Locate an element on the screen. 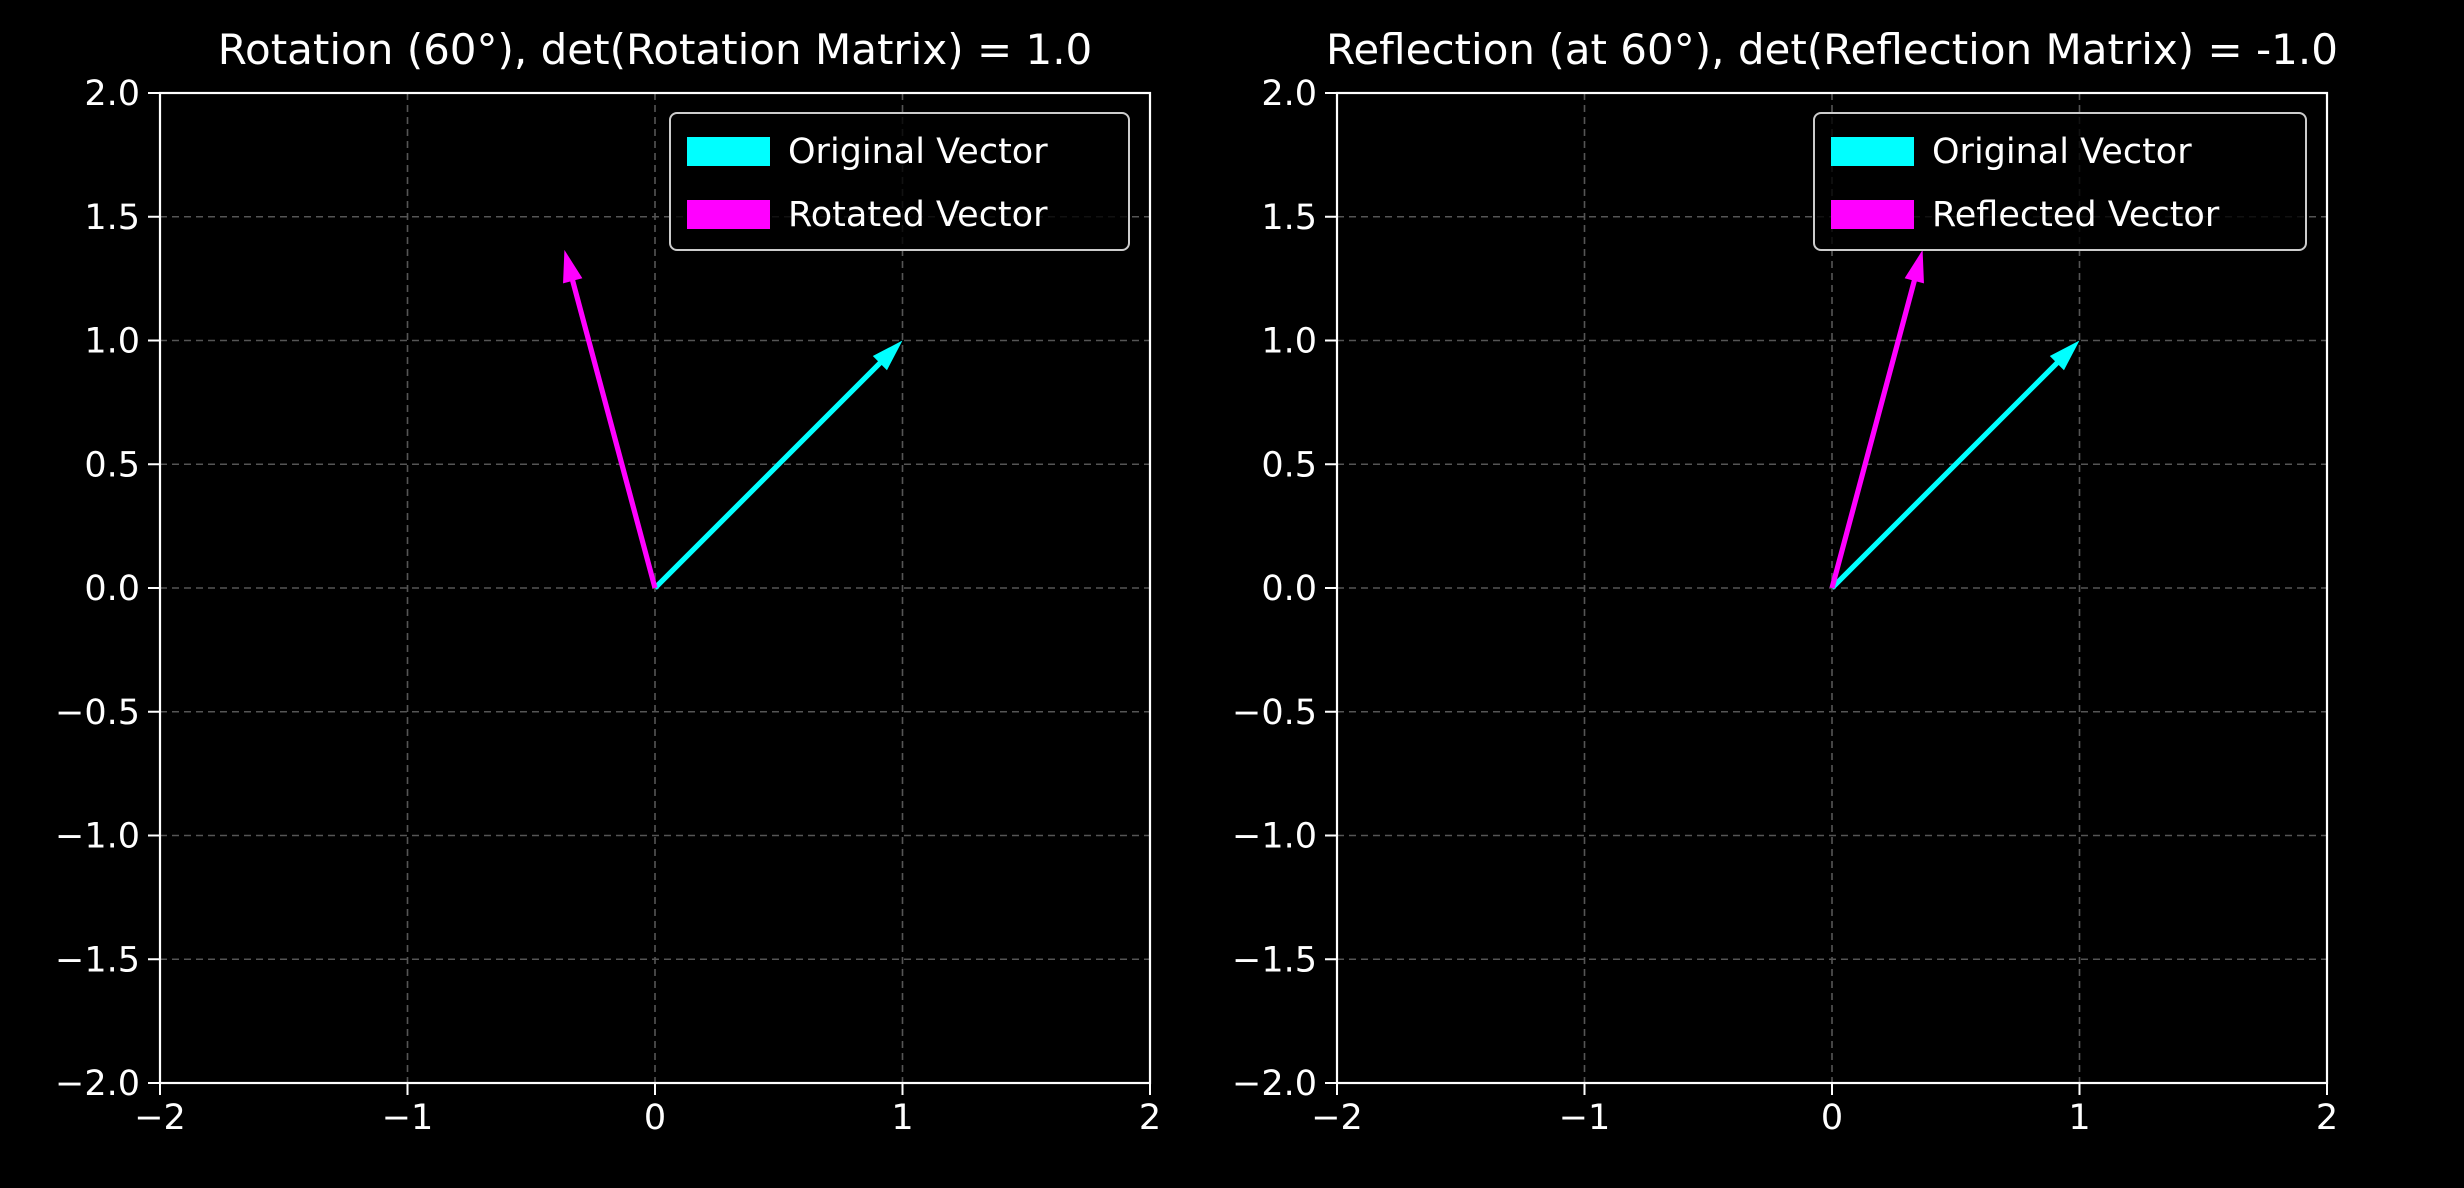 The width and height of the screenshot is (2464, 1188). reflection-chart-ytick-label-4: 0.0 is located at coordinates (1289, 589).